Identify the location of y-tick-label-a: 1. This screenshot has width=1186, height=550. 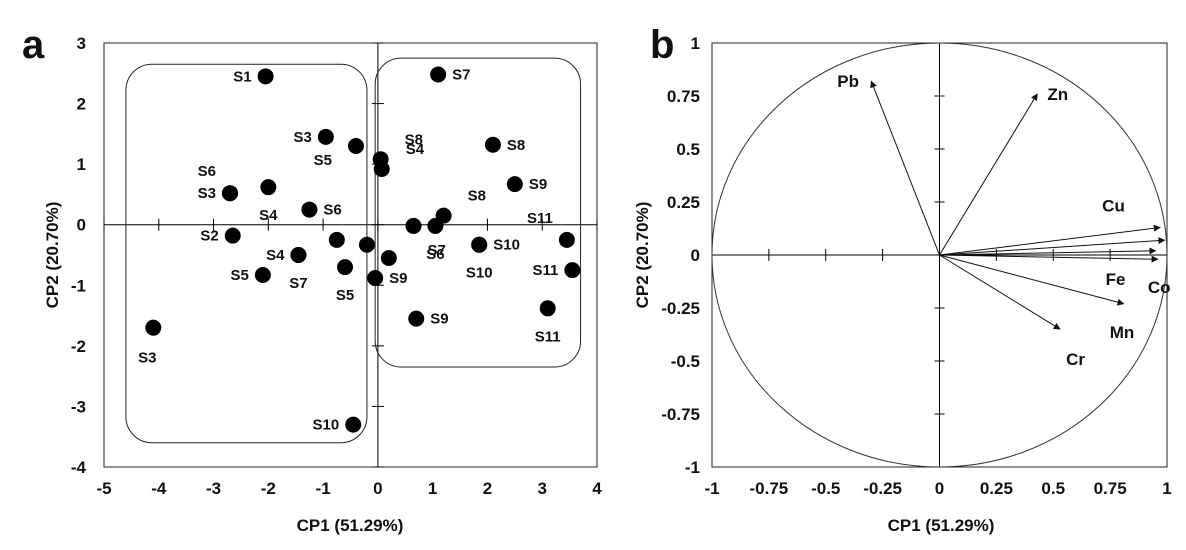
(81, 164).